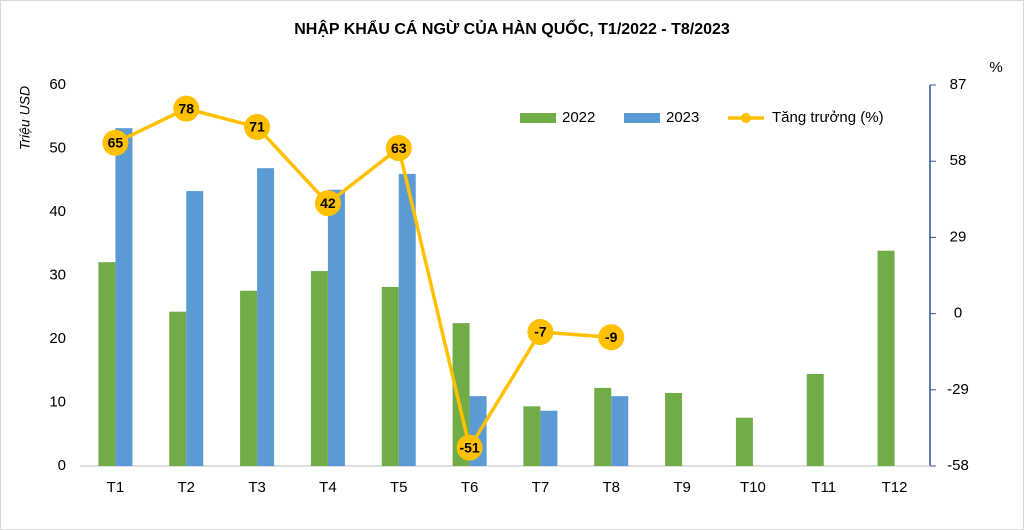 The image size is (1024, 530). What do you see at coordinates (823, 487) in the screenshot?
I see `x-tick-label: T11` at bounding box center [823, 487].